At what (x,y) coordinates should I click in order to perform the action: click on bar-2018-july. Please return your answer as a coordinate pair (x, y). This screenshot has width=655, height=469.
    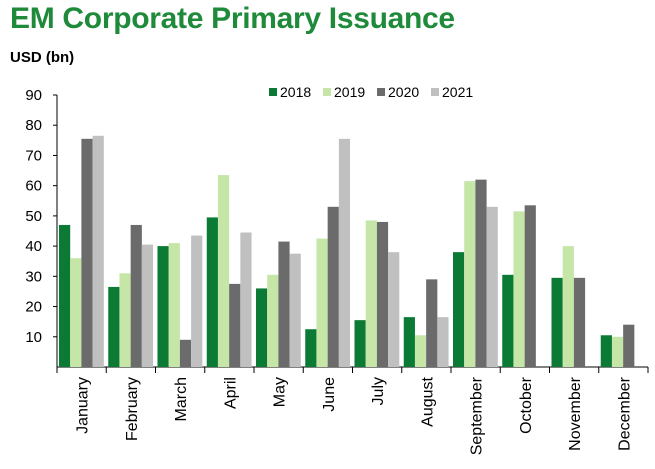
    Looking at the image, I should click on (360, 343).